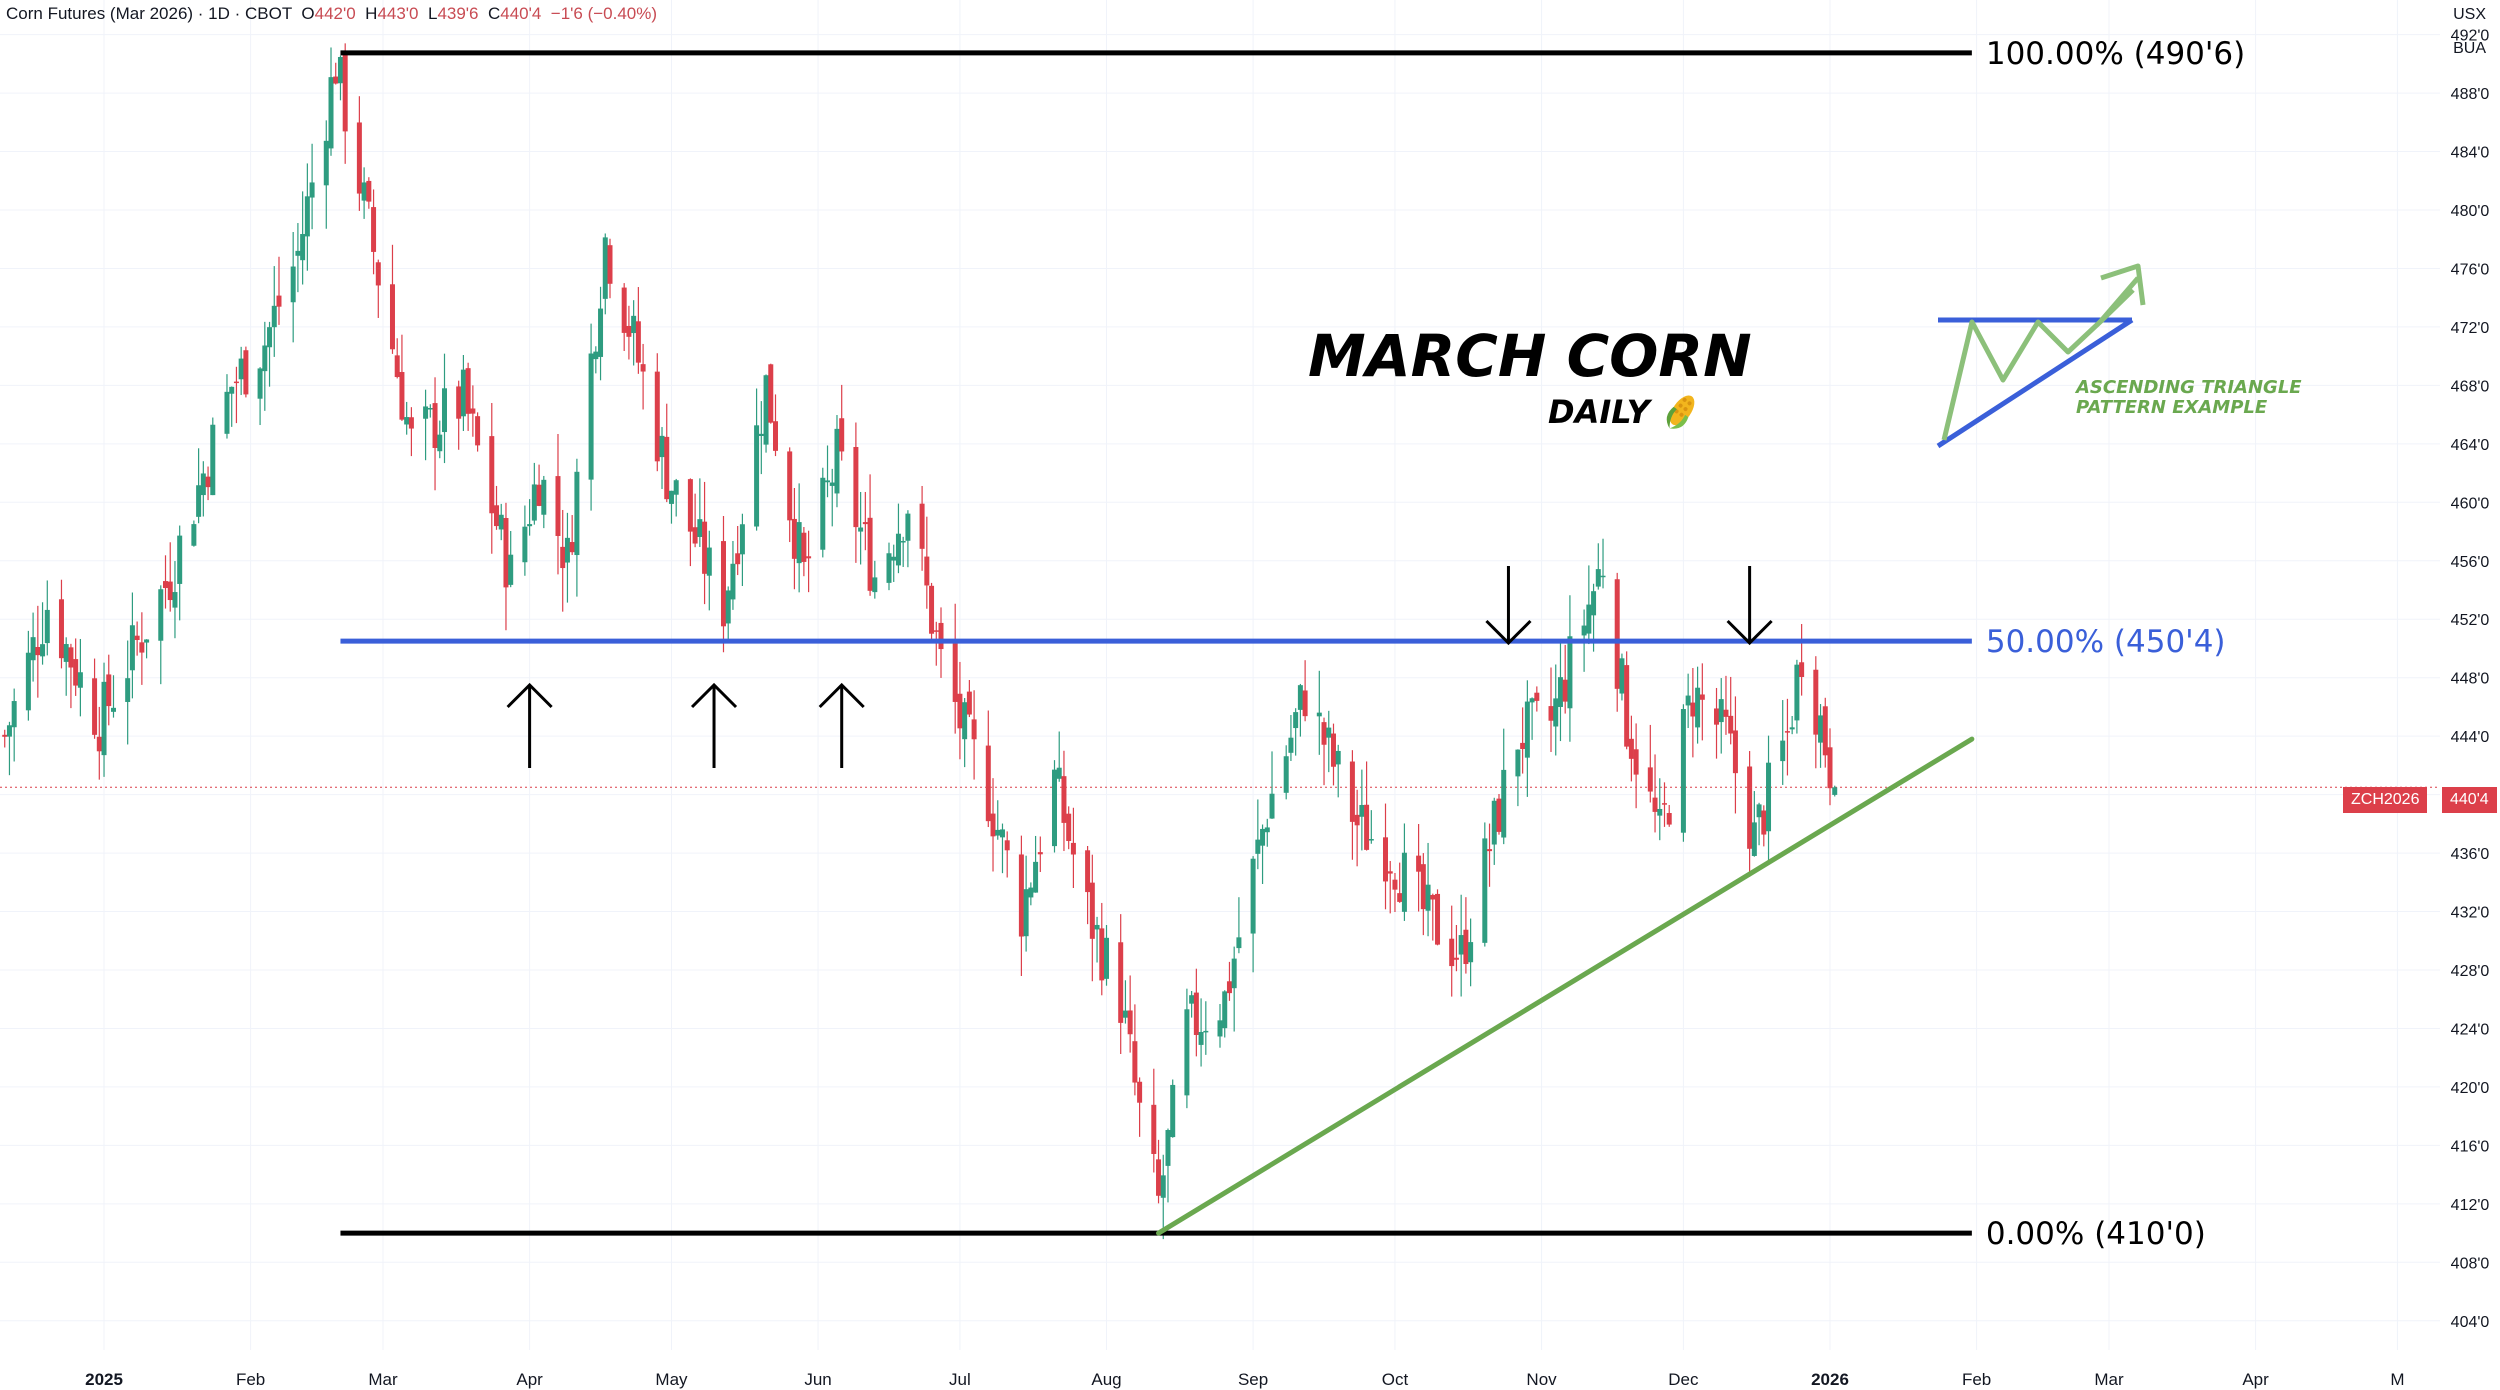 Image resolution: width=2500 pixels, height=1390 pixels. I want to click on x-tick-label: Mar, so click(383, 1379).